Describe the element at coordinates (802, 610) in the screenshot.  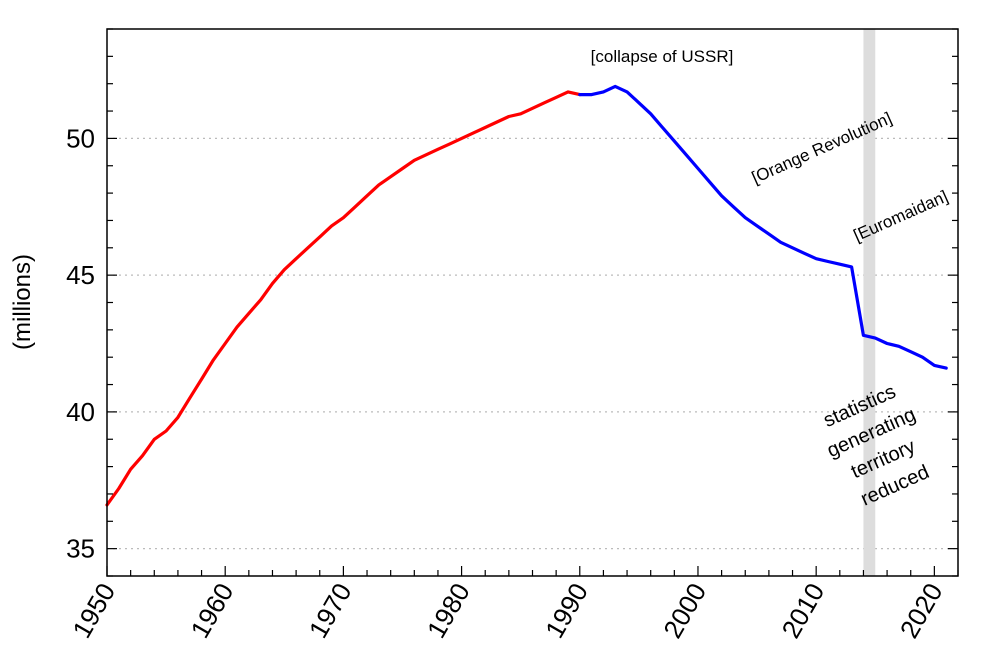
I see `x-tick-label: 2010` at that location.